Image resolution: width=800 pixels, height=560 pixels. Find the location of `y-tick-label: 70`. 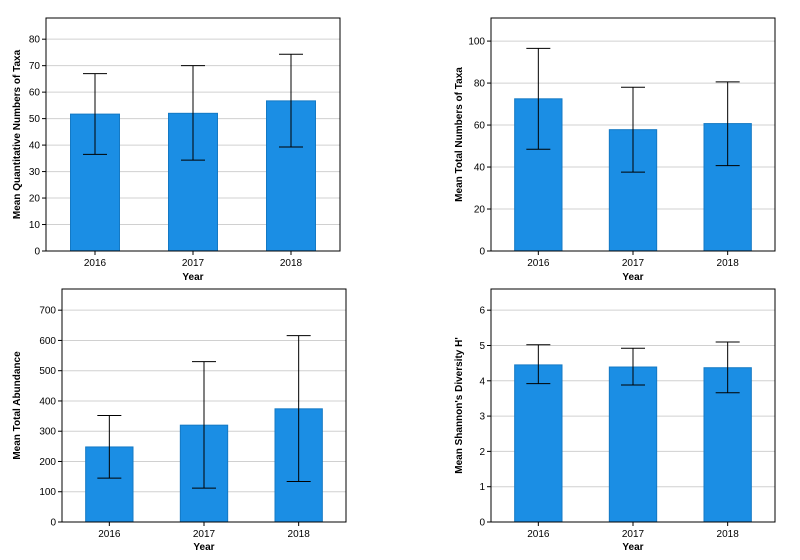

y-tick-label: 70 is located at coordinates (35, 66).